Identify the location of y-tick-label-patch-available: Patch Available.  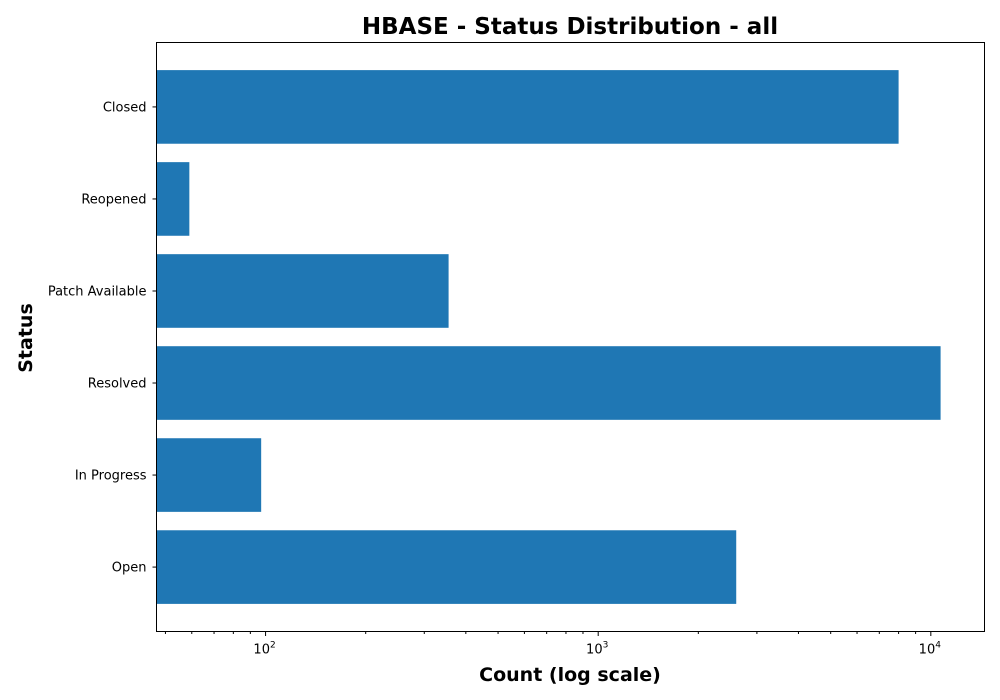
(97, 291).